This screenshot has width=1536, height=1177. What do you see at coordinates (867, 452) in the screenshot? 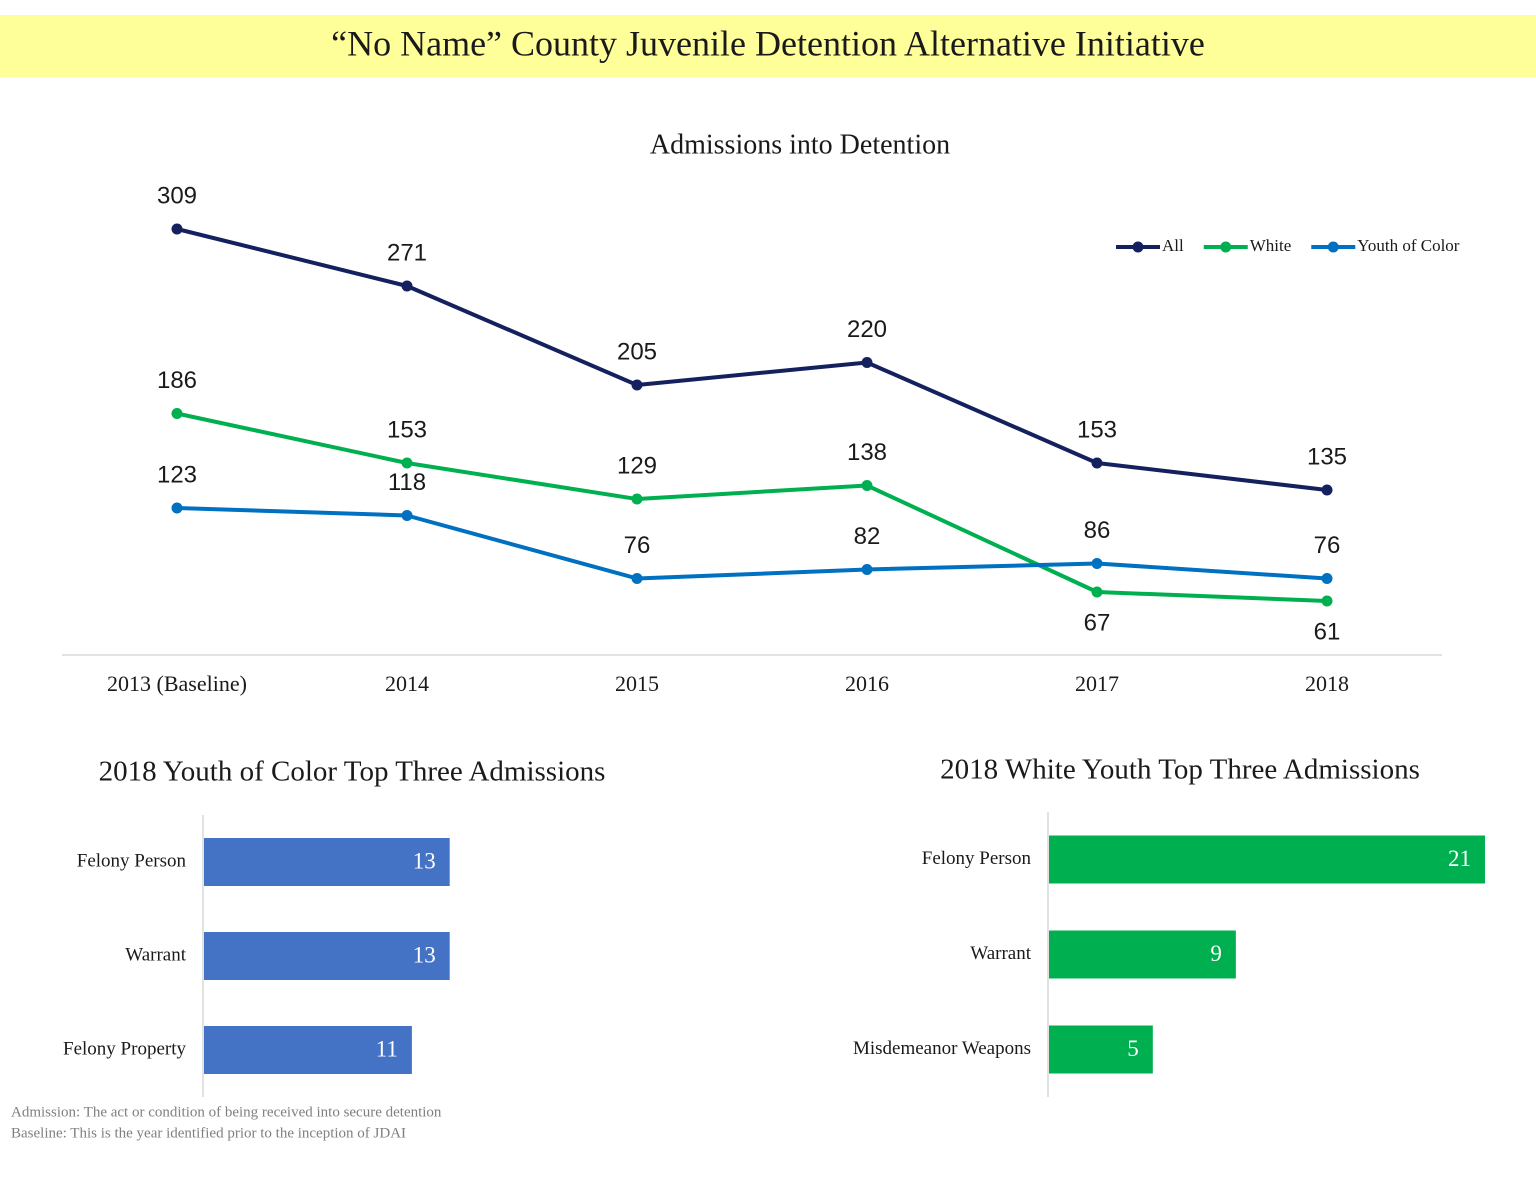
I see `data-label: 138` at bounding box center [867, 452].